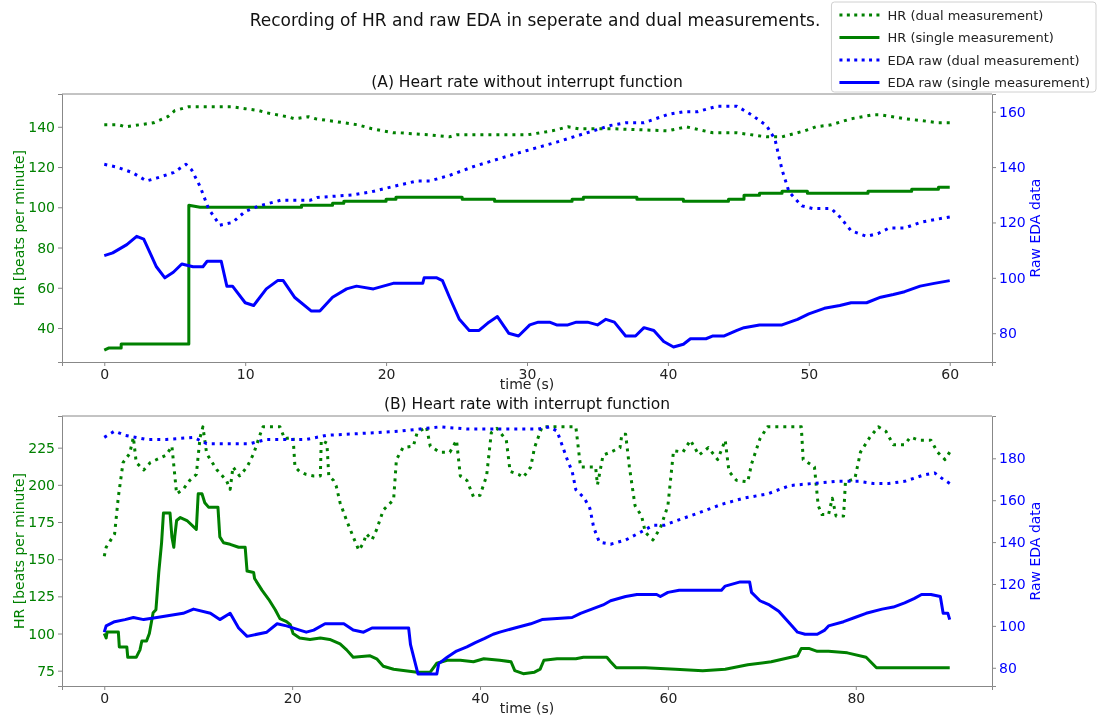  I want to click on y-tick-label: 140, so click(41, 126).